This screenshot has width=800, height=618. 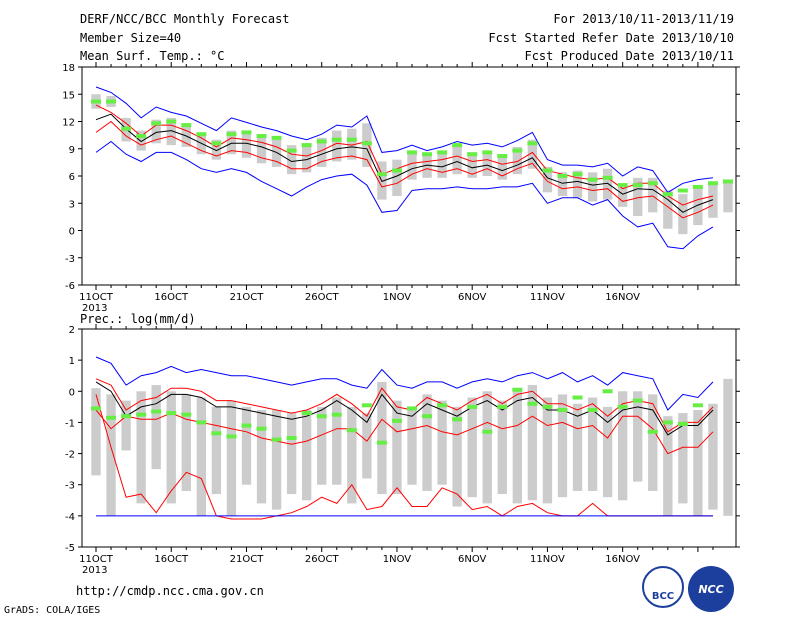 What do you see at coordinates (547, 559) in the screenshot?
I see `prec-xtick-label: 11NOV` at bounding box center [547, 559].